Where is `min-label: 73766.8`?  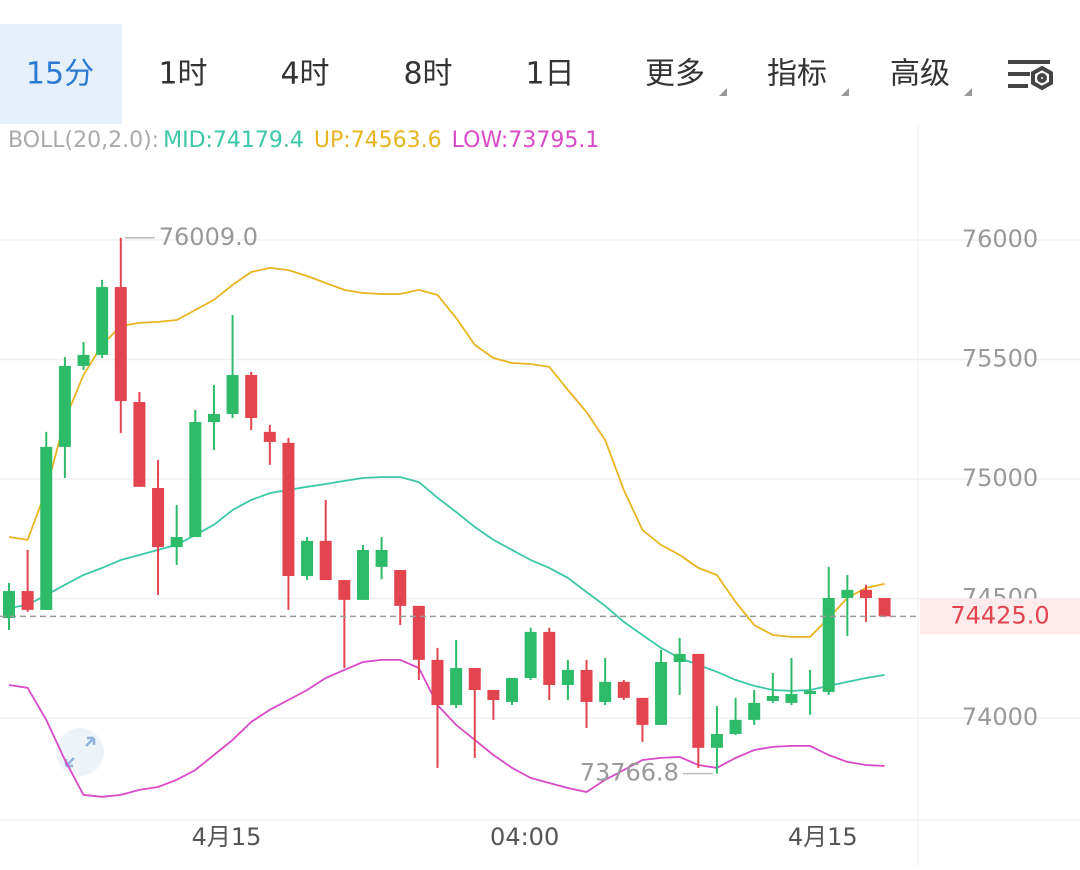 min-label: 73766.8 is located at coordinates (629, 773).